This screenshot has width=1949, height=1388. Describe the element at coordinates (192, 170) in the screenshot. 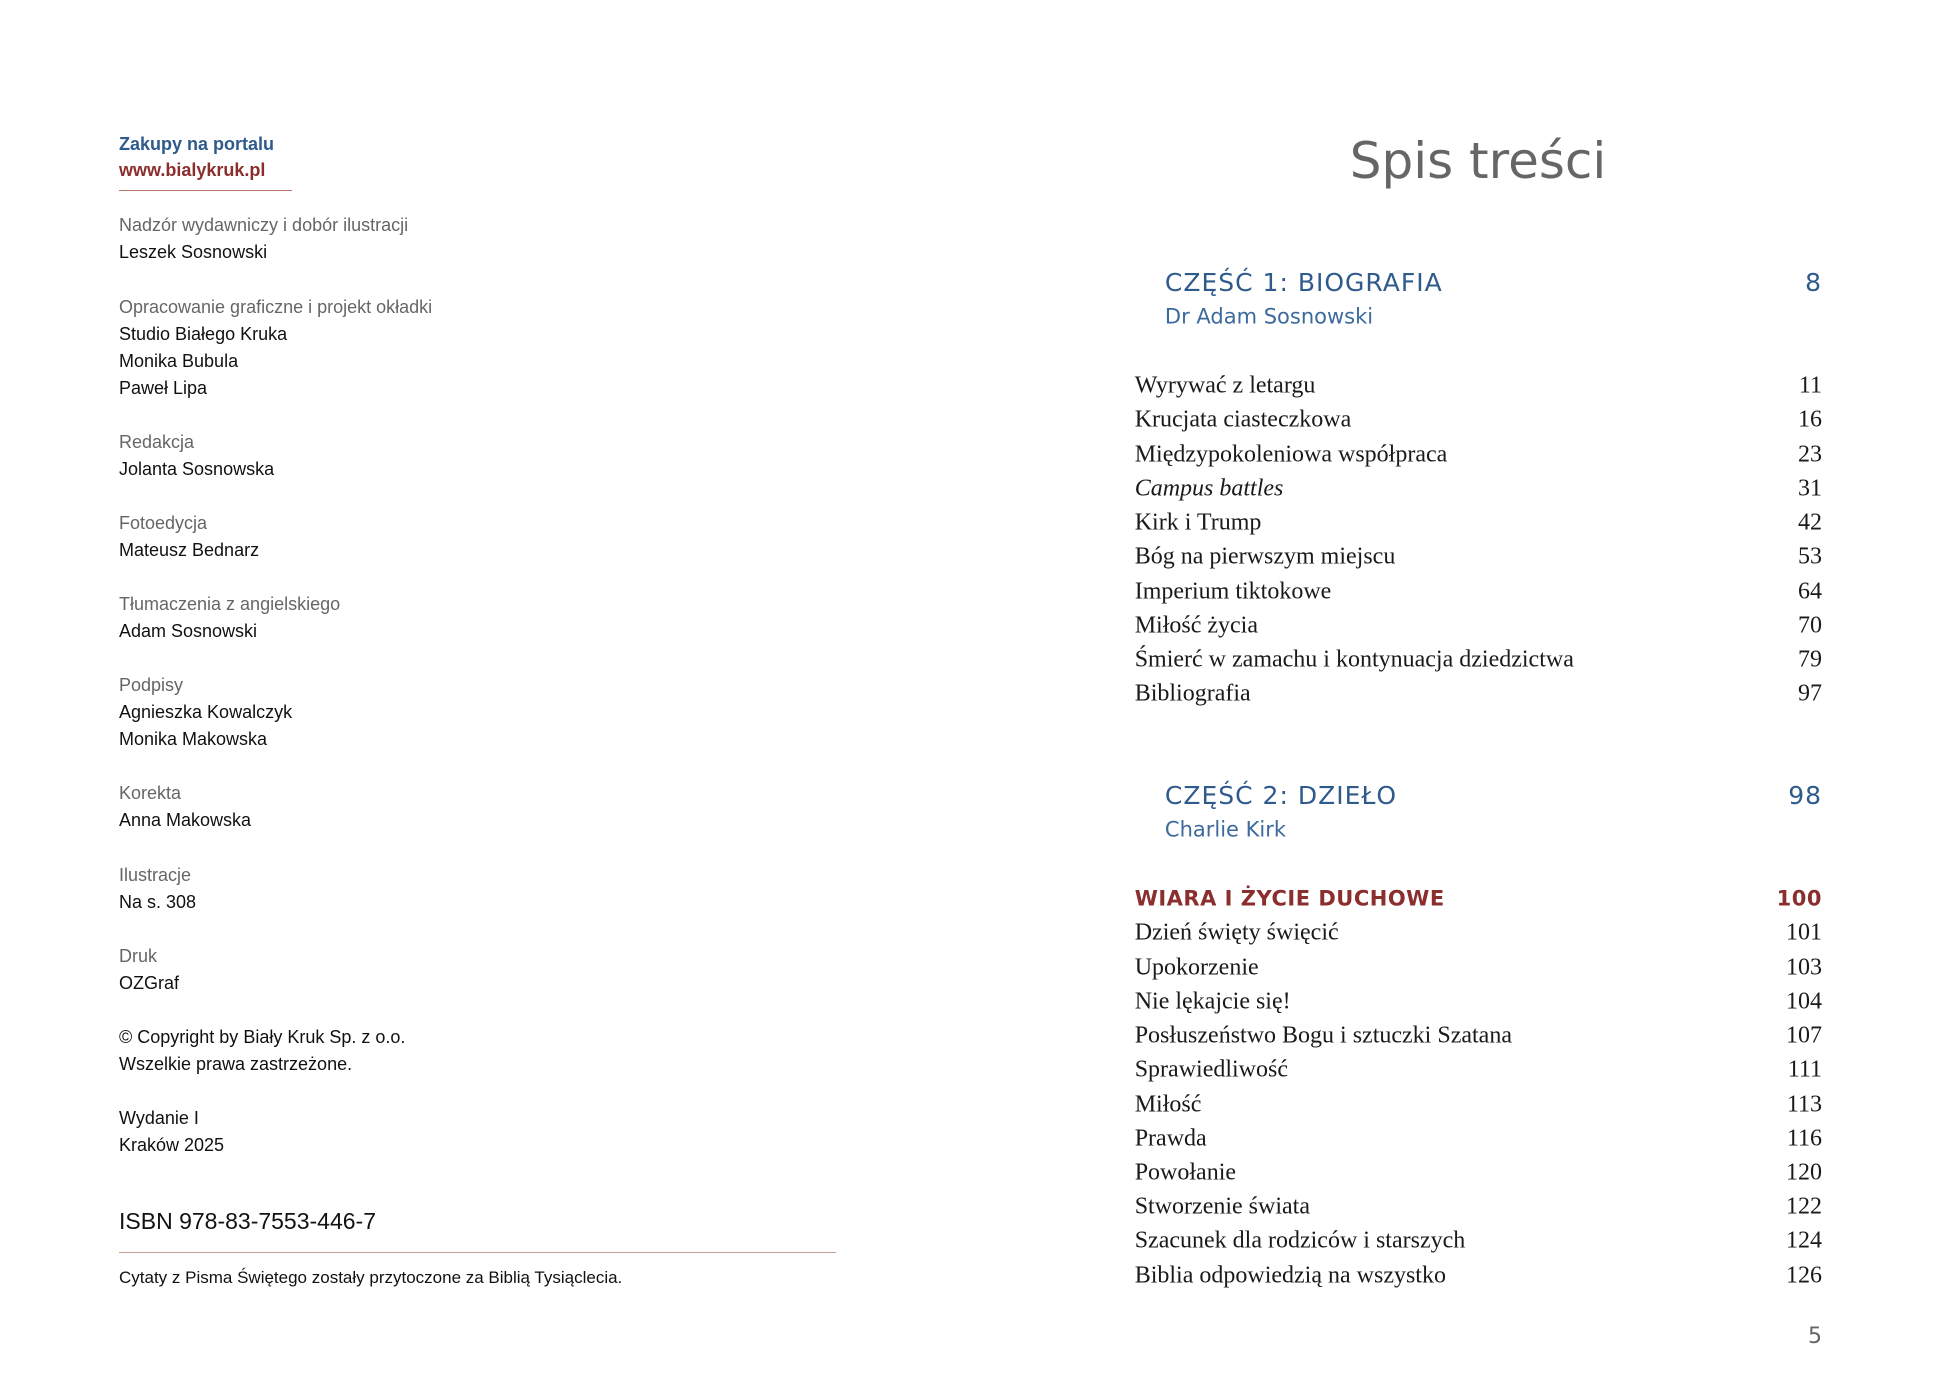

I see `purchase-url: www.bialykruk.pl` at that location.